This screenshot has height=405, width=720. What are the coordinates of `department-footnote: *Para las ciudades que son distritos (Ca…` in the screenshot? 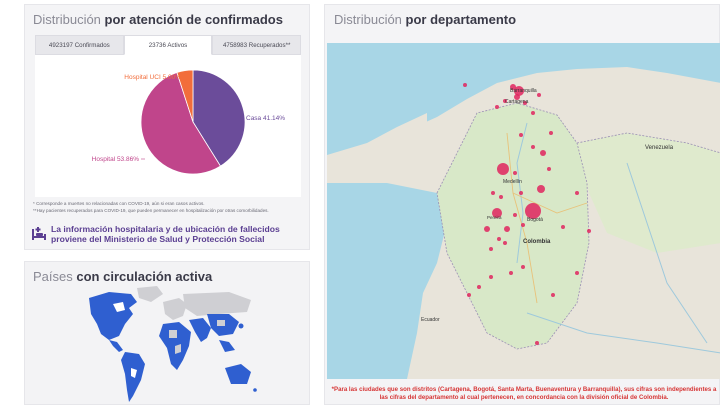 It's located at (524, 393).